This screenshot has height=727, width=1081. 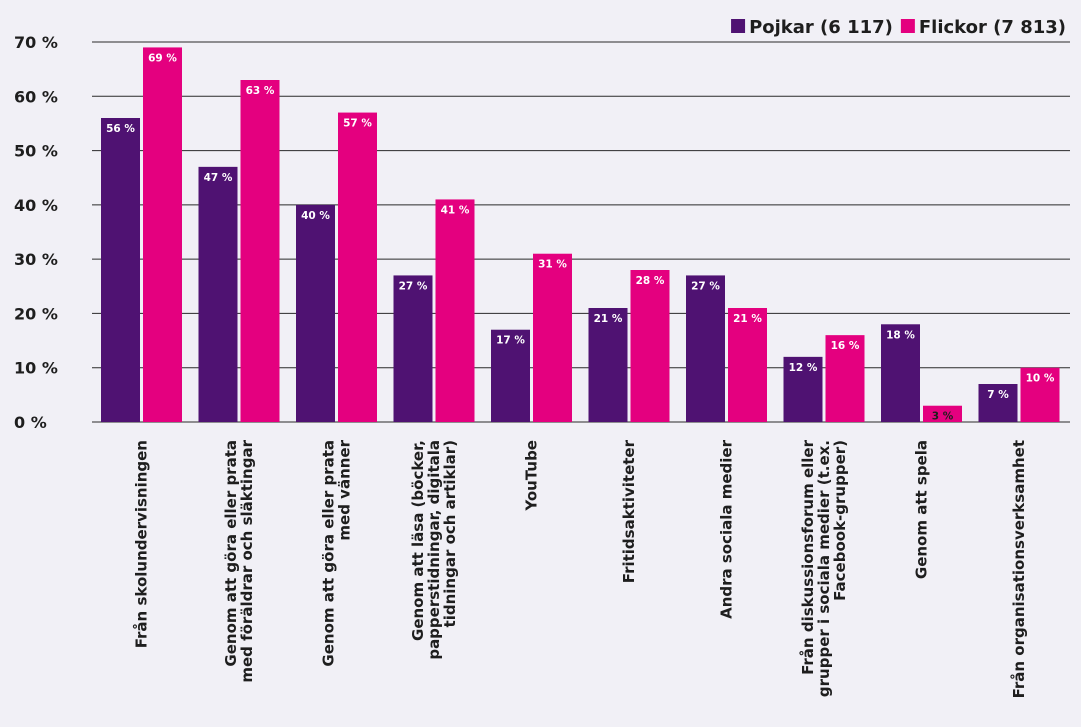 I want to click on bar-value-label: 63 %, so click(x=260, y=91).